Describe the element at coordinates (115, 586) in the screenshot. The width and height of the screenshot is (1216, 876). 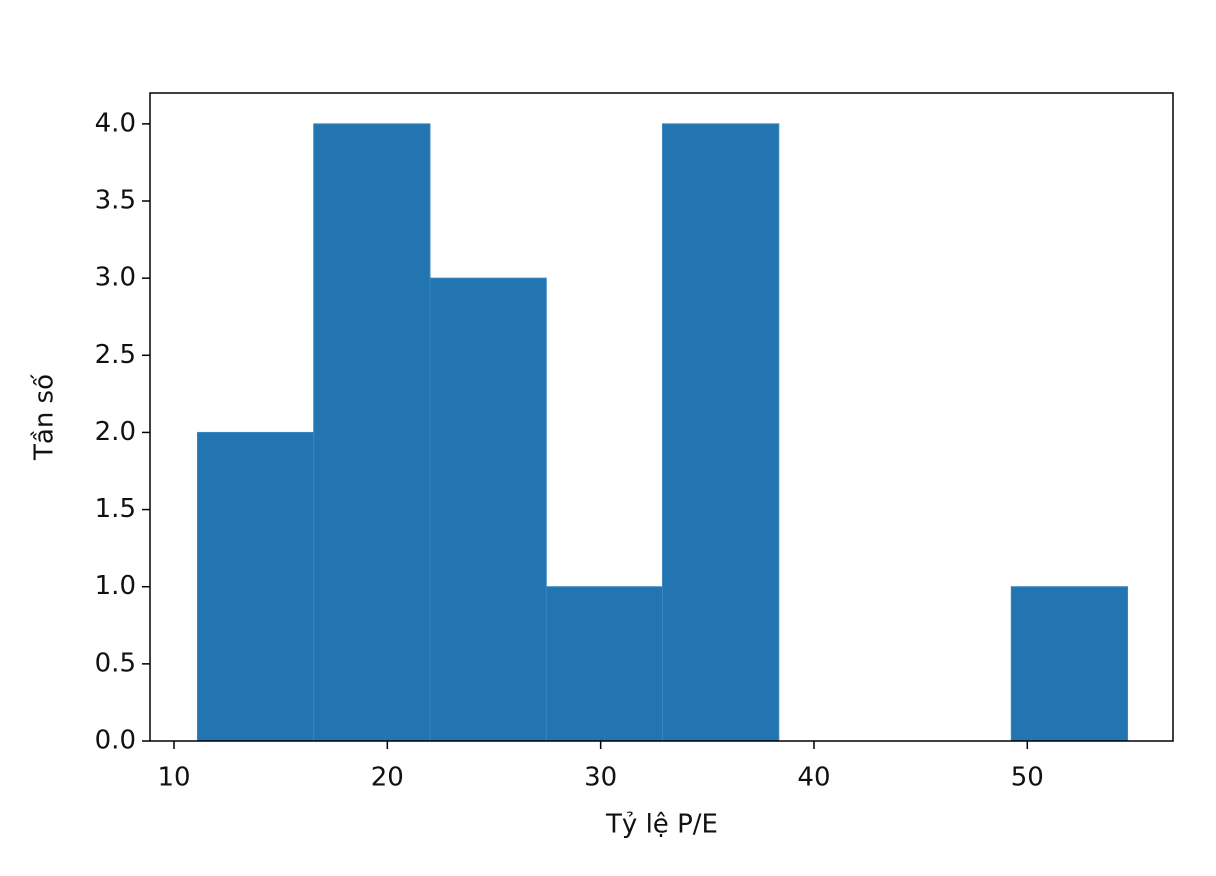
I see `y-tick-label: 1.0` at that location.